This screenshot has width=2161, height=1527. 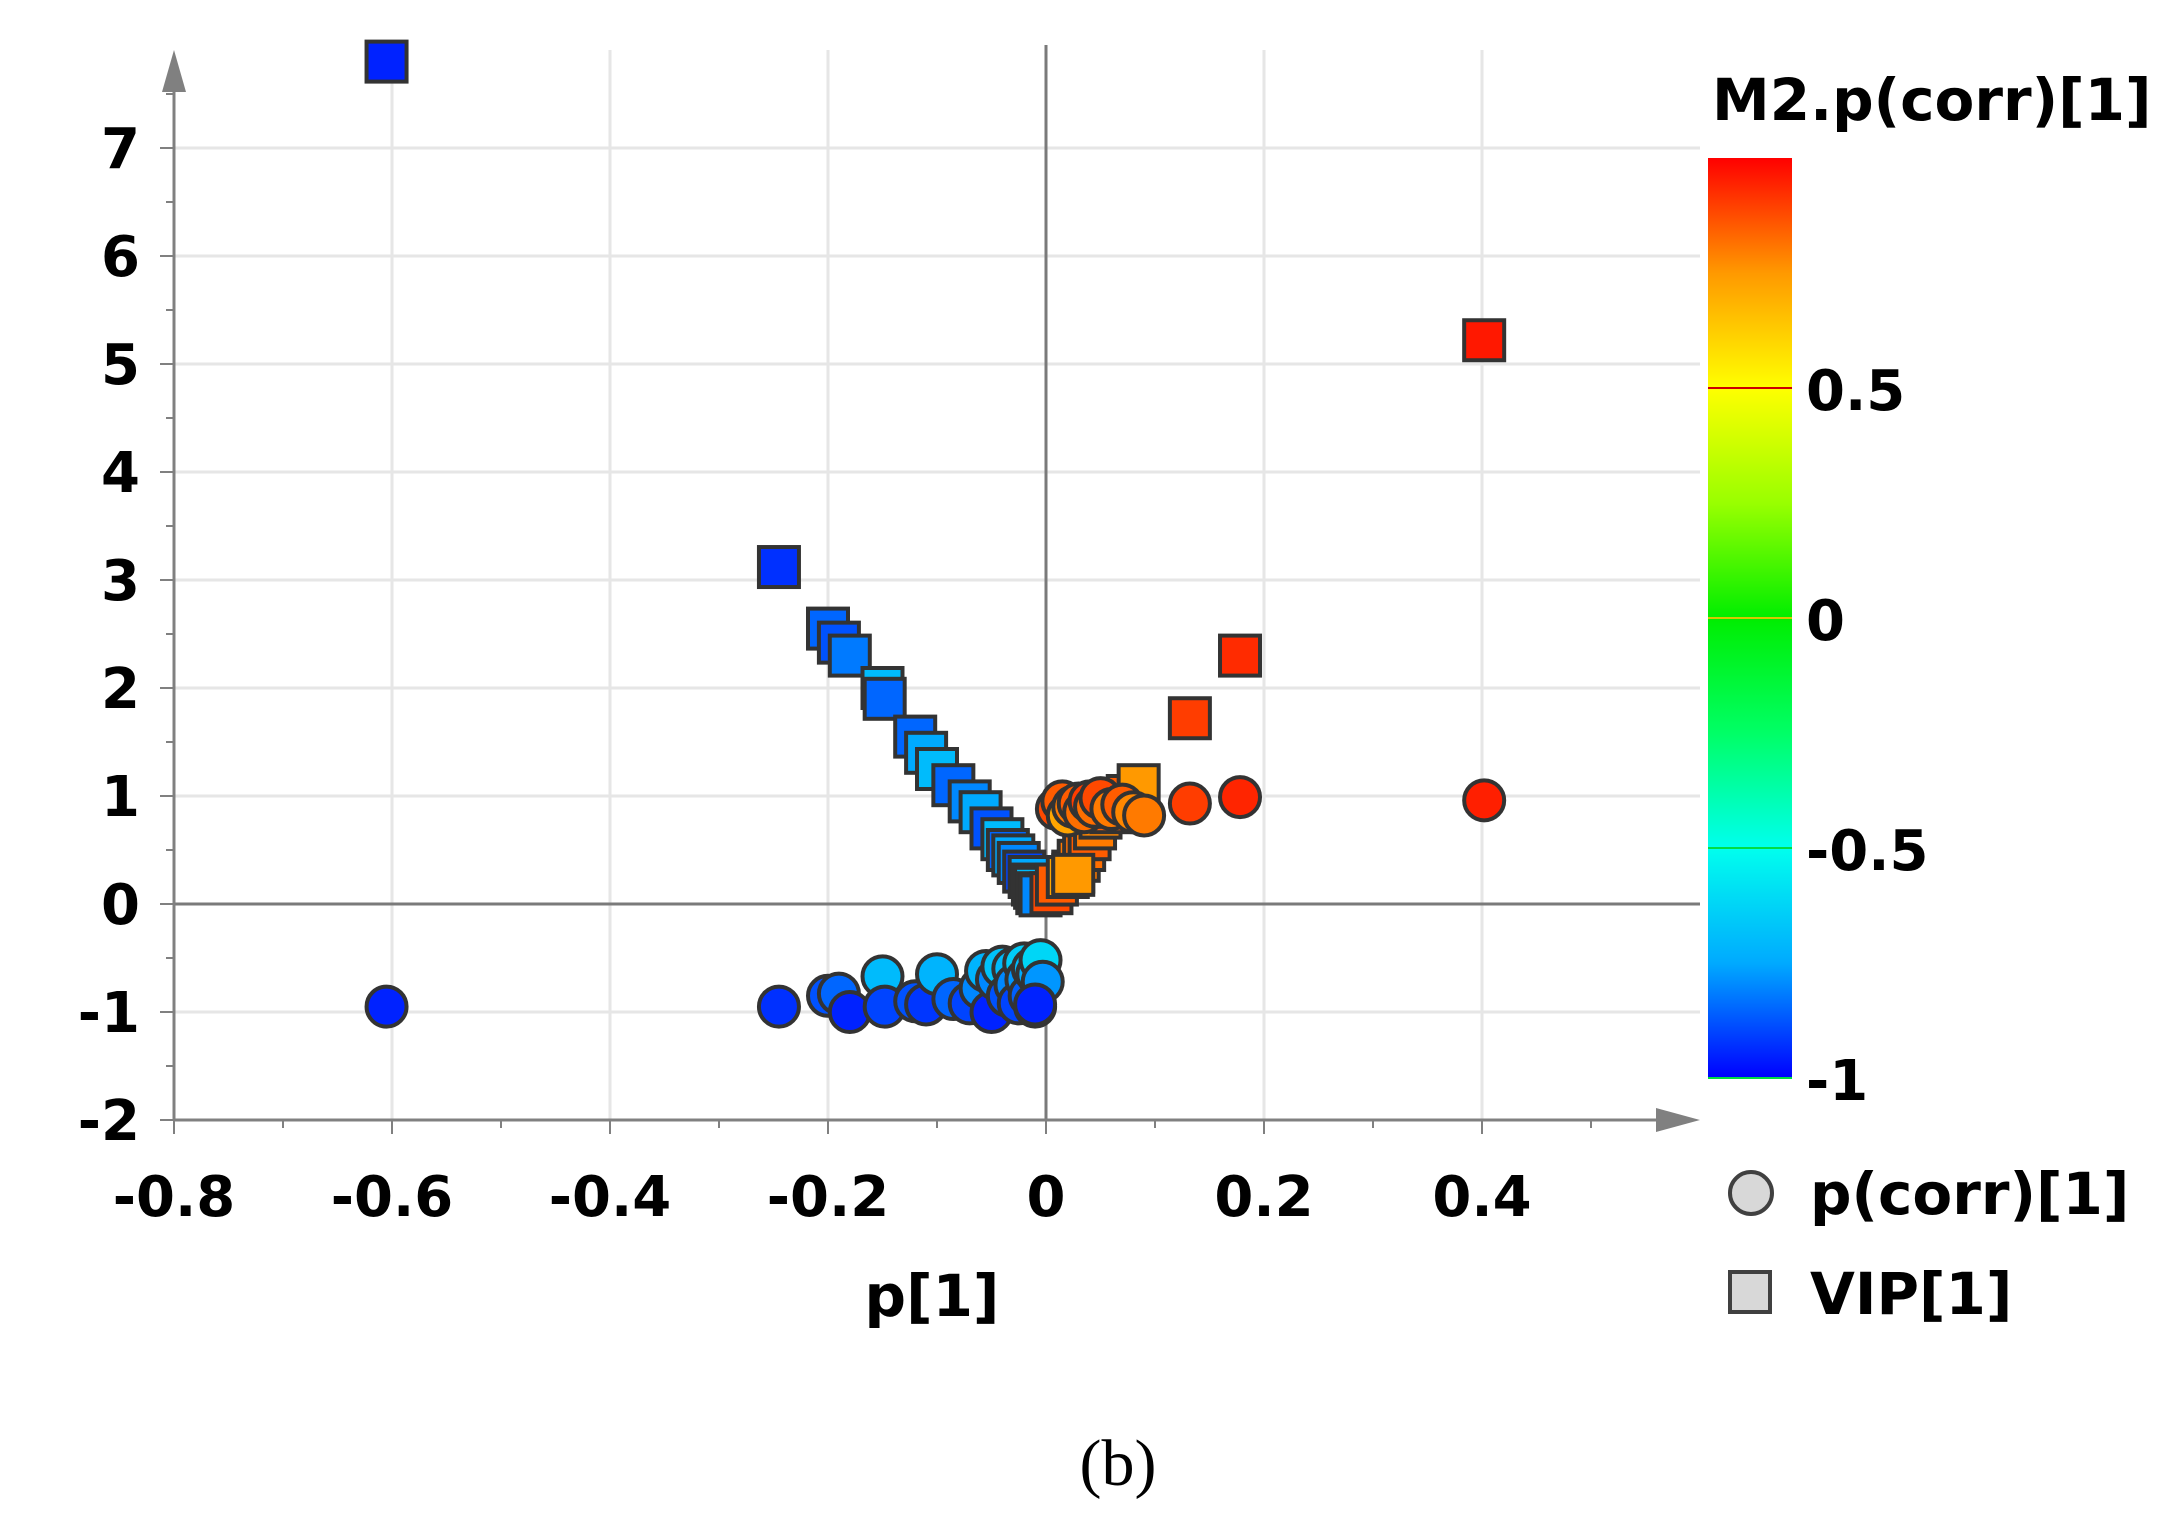 What do you see at coordinates (1046, 1197) in the screenshot?
I see `x-tick-label: 0` at bounding box center [1046, 1197].